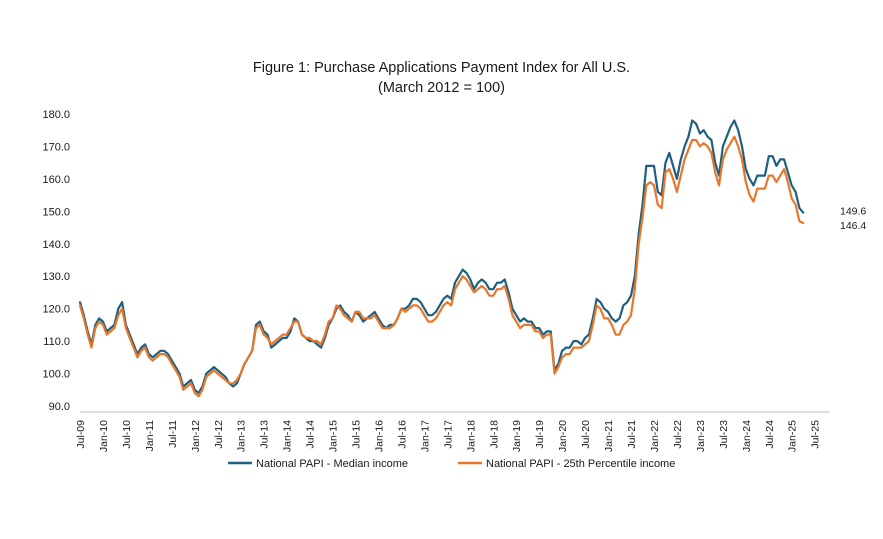 Image resolution: width=883 pixels, height=539 pixels. I want to click on chart-subtitle: (March 2012 = 100), so click(441, 88).